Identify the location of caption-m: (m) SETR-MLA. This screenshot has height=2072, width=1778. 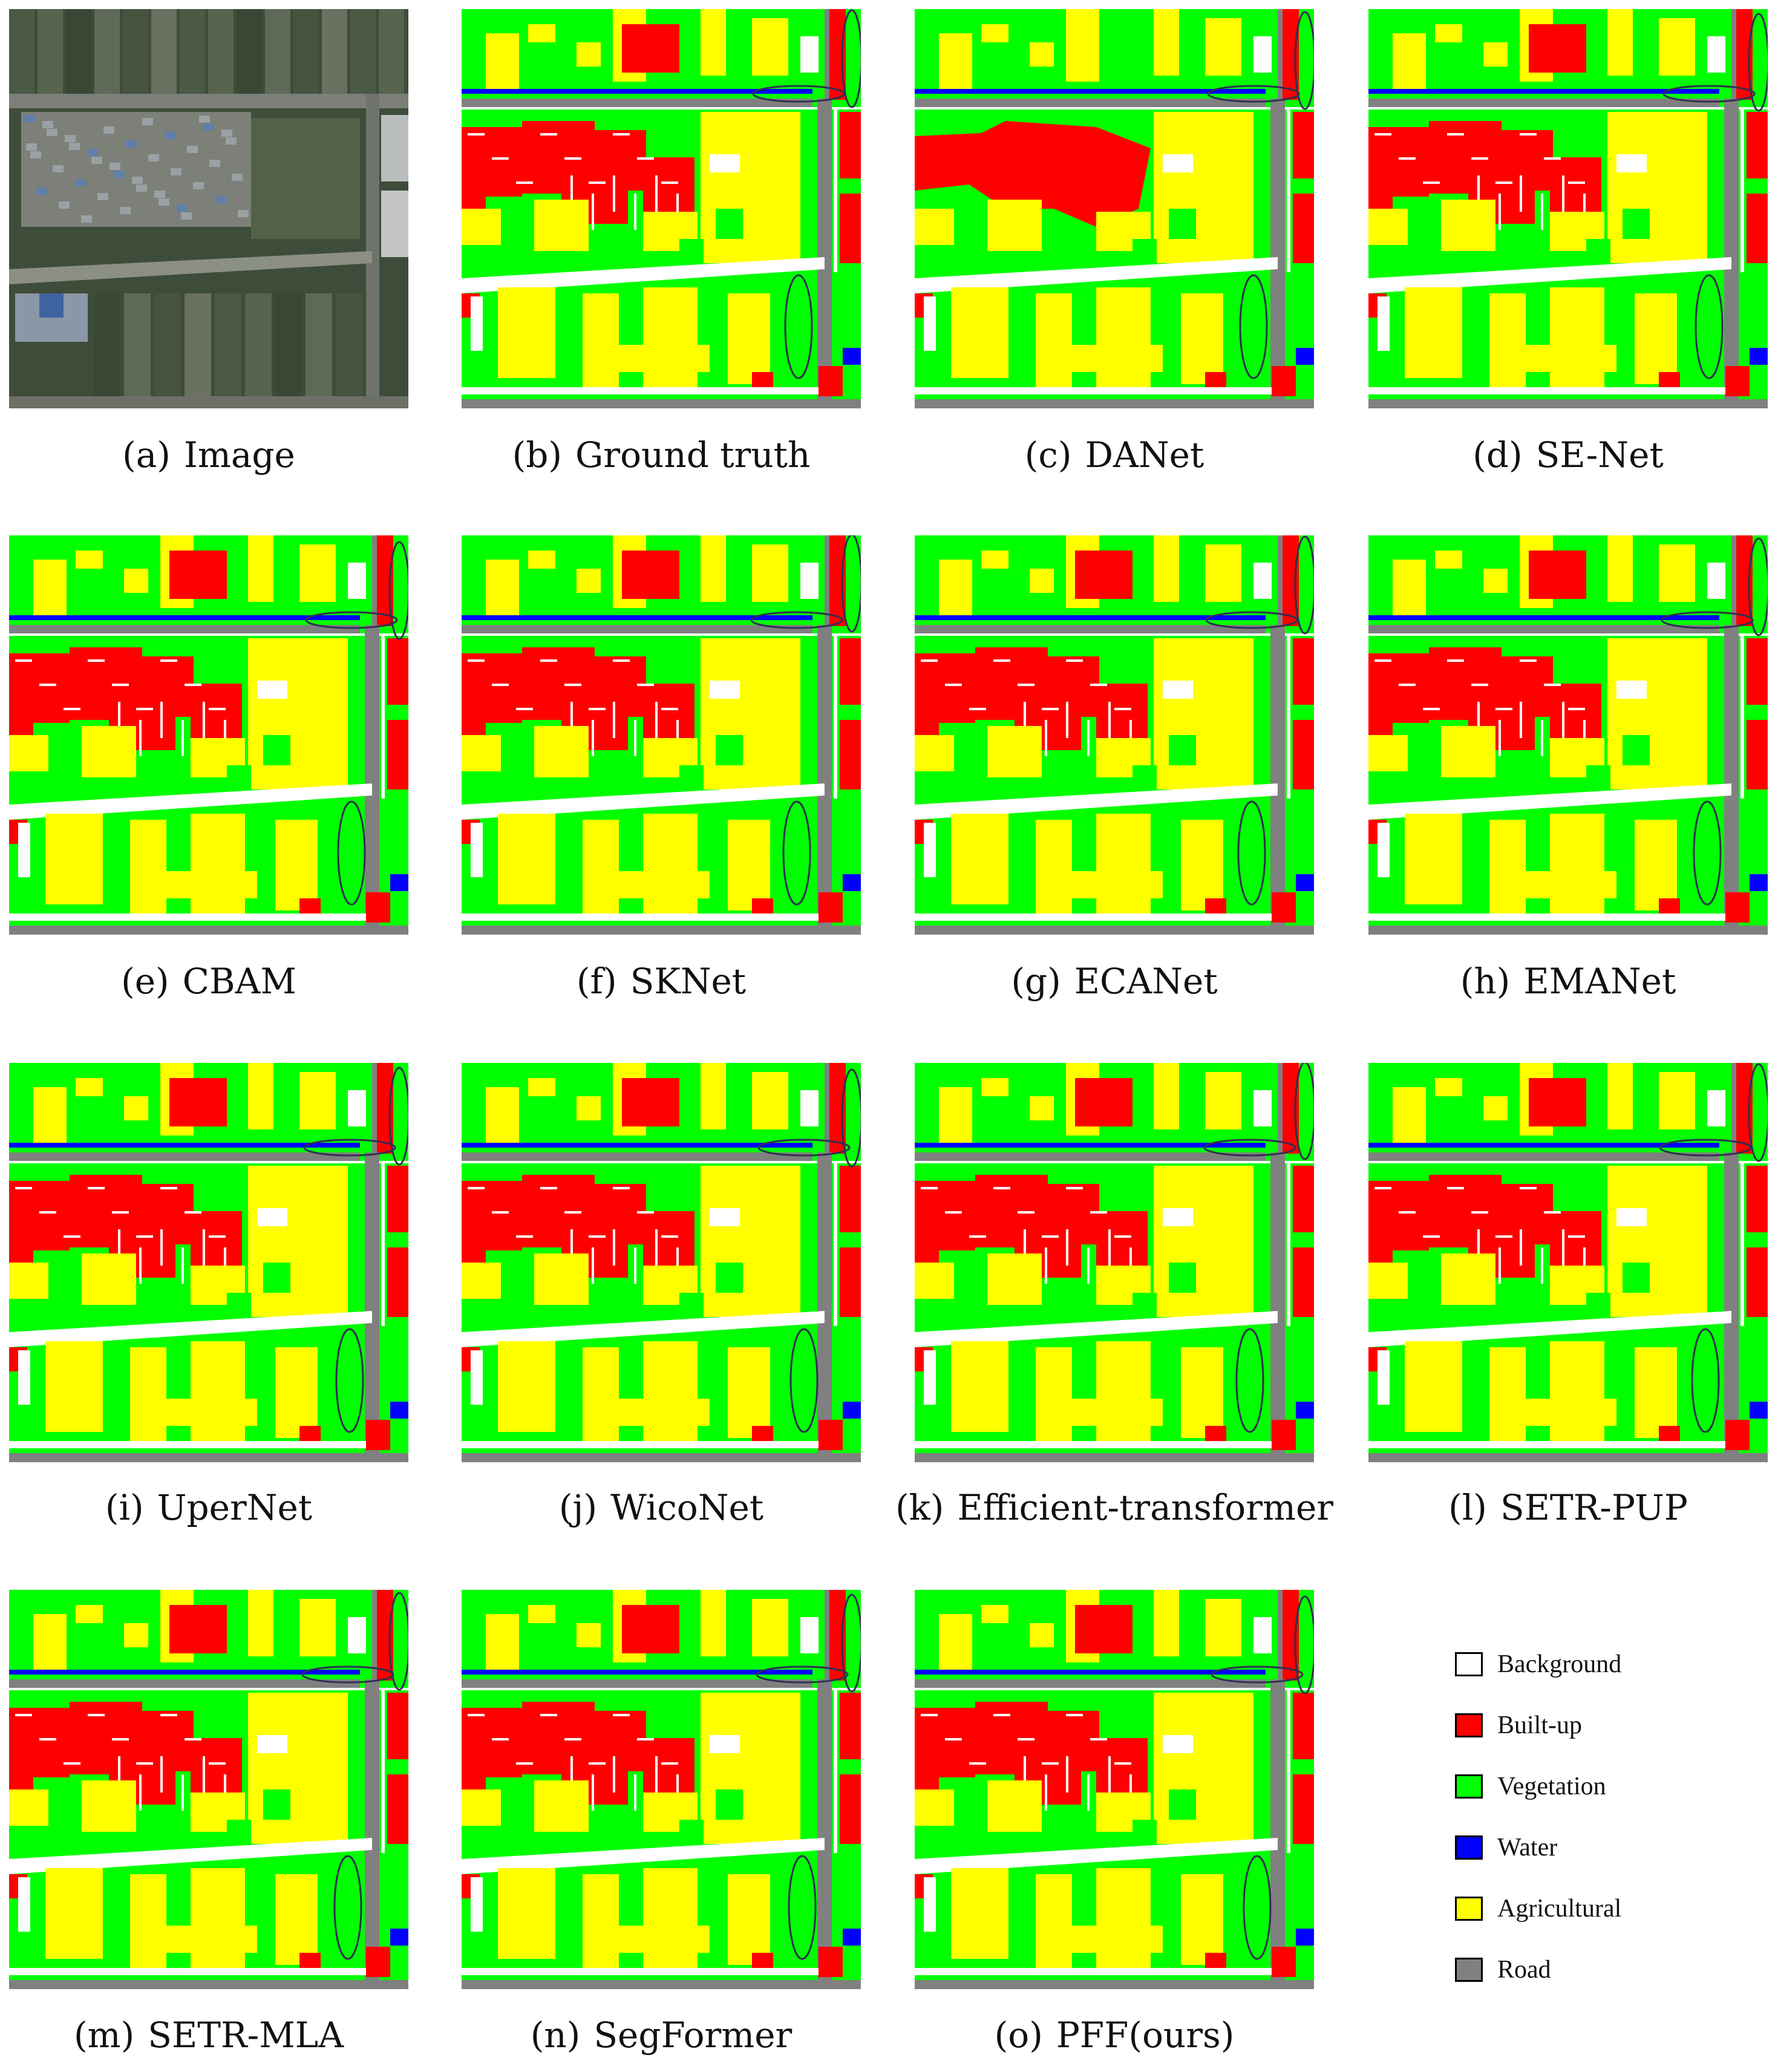
(209, 2036).